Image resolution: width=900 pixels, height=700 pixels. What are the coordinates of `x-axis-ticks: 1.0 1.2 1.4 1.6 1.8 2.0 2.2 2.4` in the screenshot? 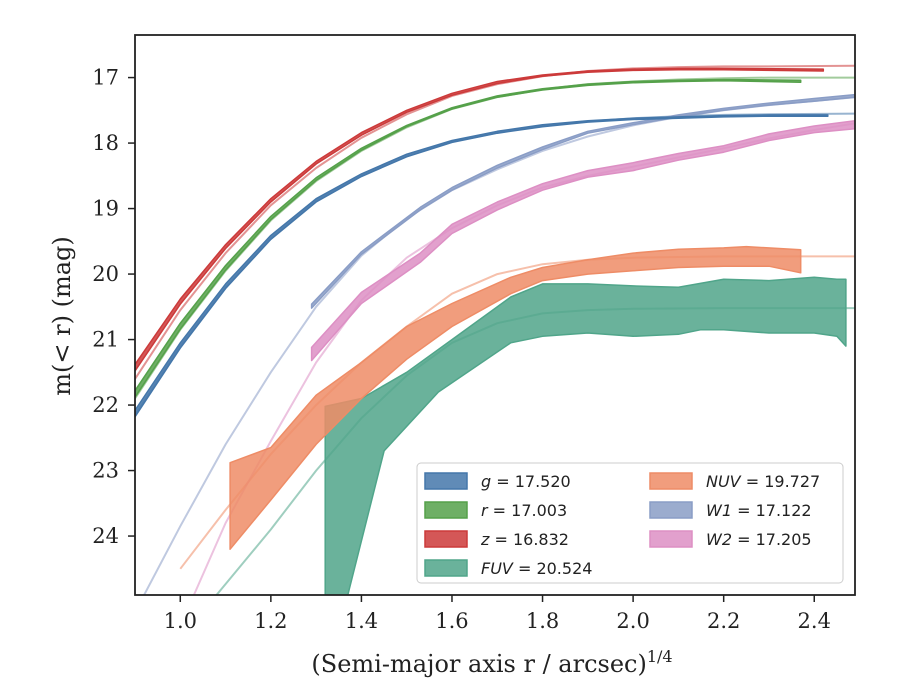 It's located at (497, 614).